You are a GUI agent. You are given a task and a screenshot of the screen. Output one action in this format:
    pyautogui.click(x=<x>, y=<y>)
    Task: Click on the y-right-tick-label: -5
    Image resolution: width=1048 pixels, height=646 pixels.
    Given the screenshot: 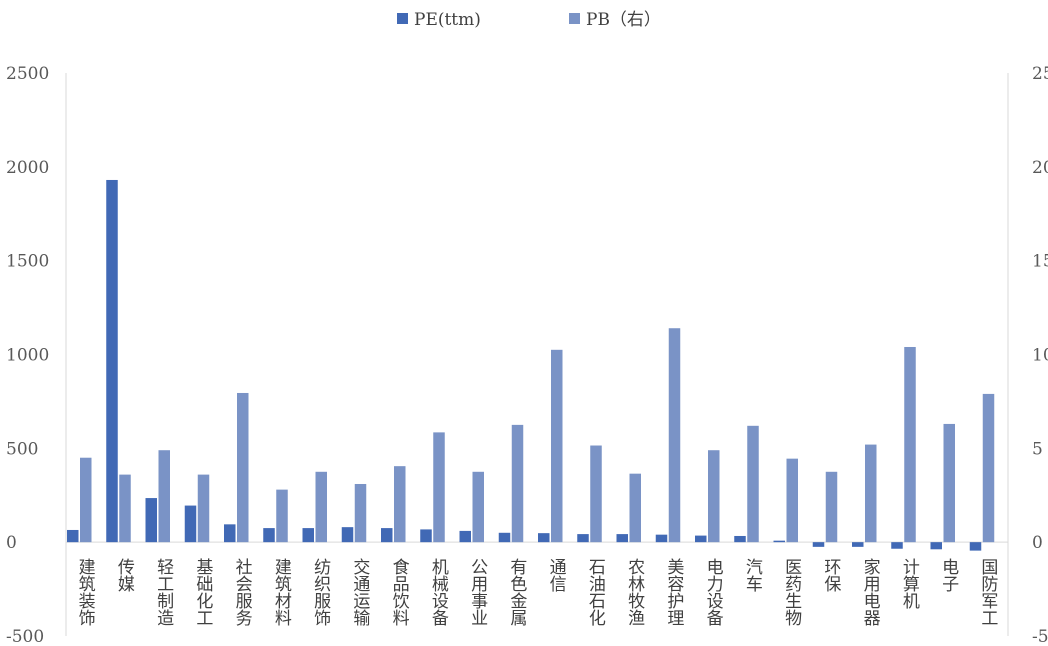 What is the action you would take?
    pyautogui.click(x=1040, y=636)
    